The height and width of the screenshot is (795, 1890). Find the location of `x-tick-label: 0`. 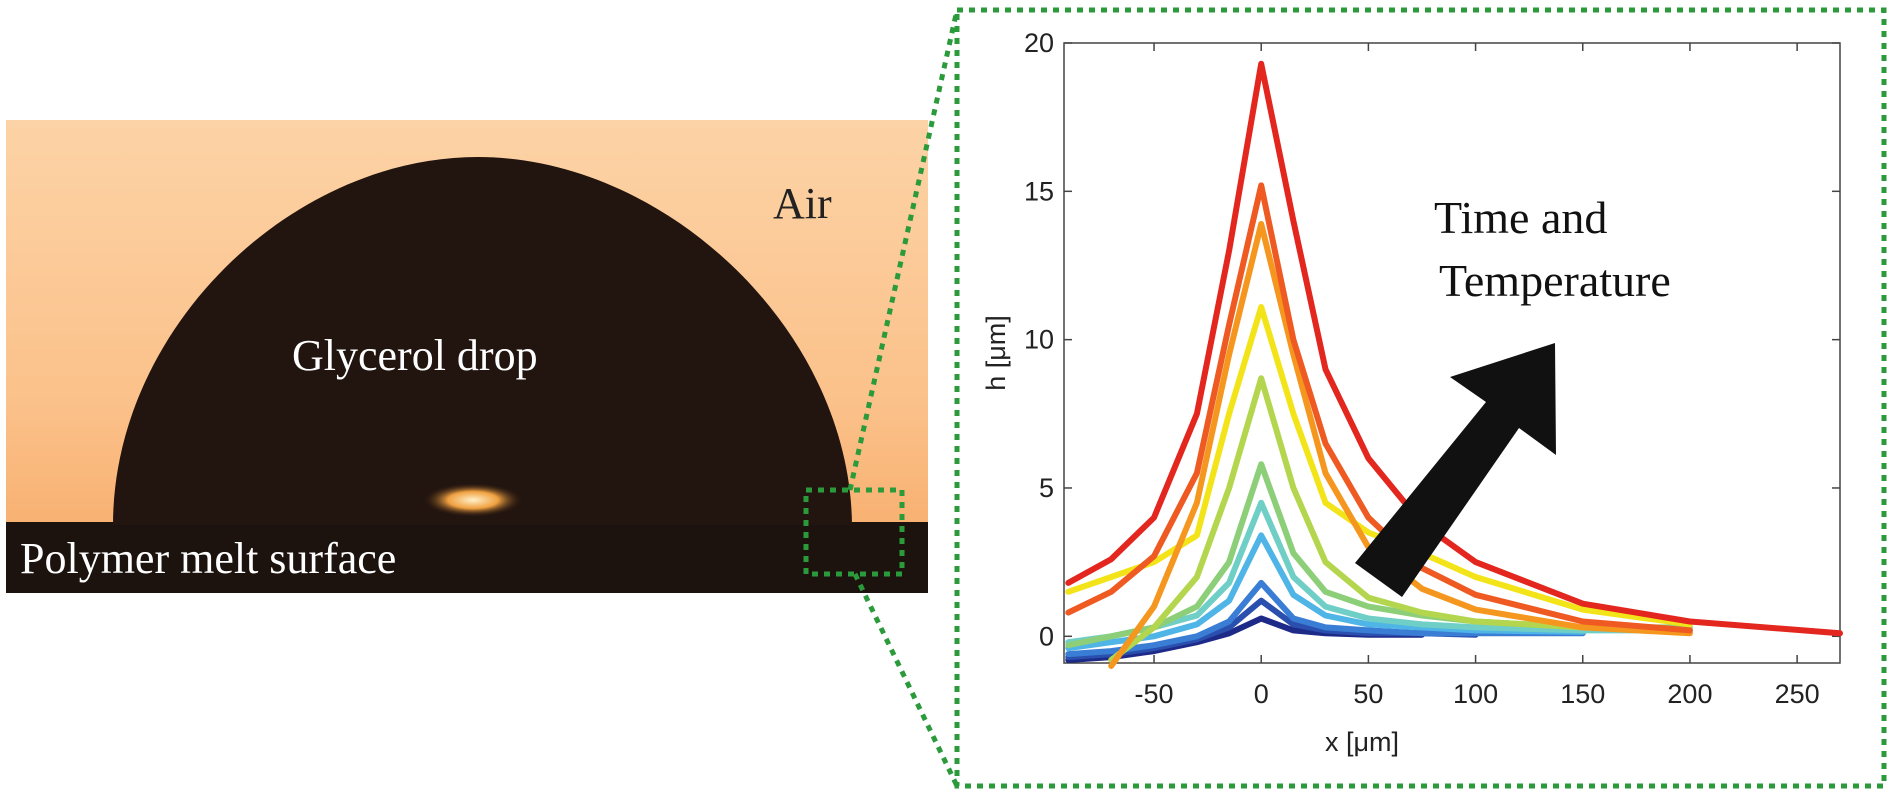

x-tick-label: 0 is located at coordinates (1261, 694).